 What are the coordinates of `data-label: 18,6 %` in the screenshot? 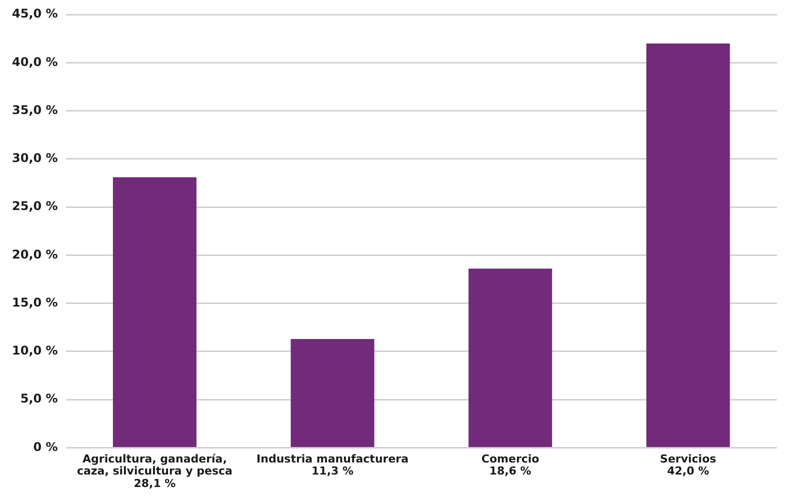 It's located at (510, 471).